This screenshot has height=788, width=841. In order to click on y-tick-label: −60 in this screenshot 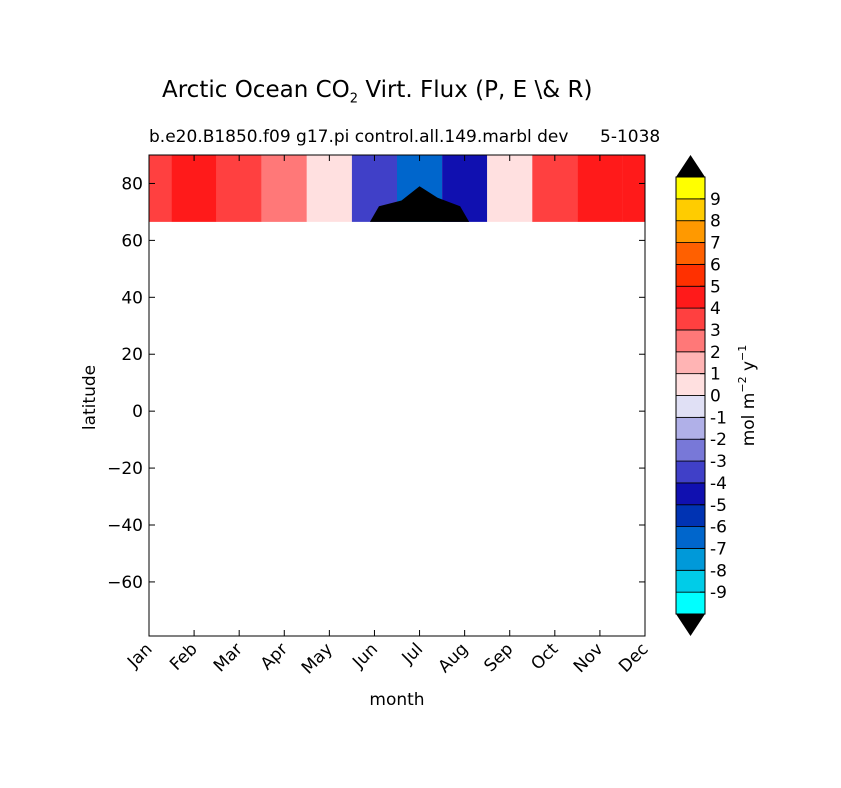, I will do `click(125, 583)`.